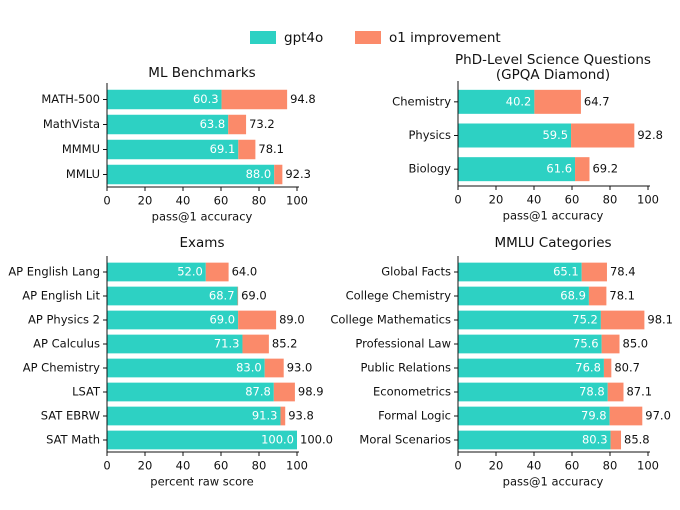 This screenshot has height=510, width=680. I want to click on value-label: 61.6, so click(559, 169).